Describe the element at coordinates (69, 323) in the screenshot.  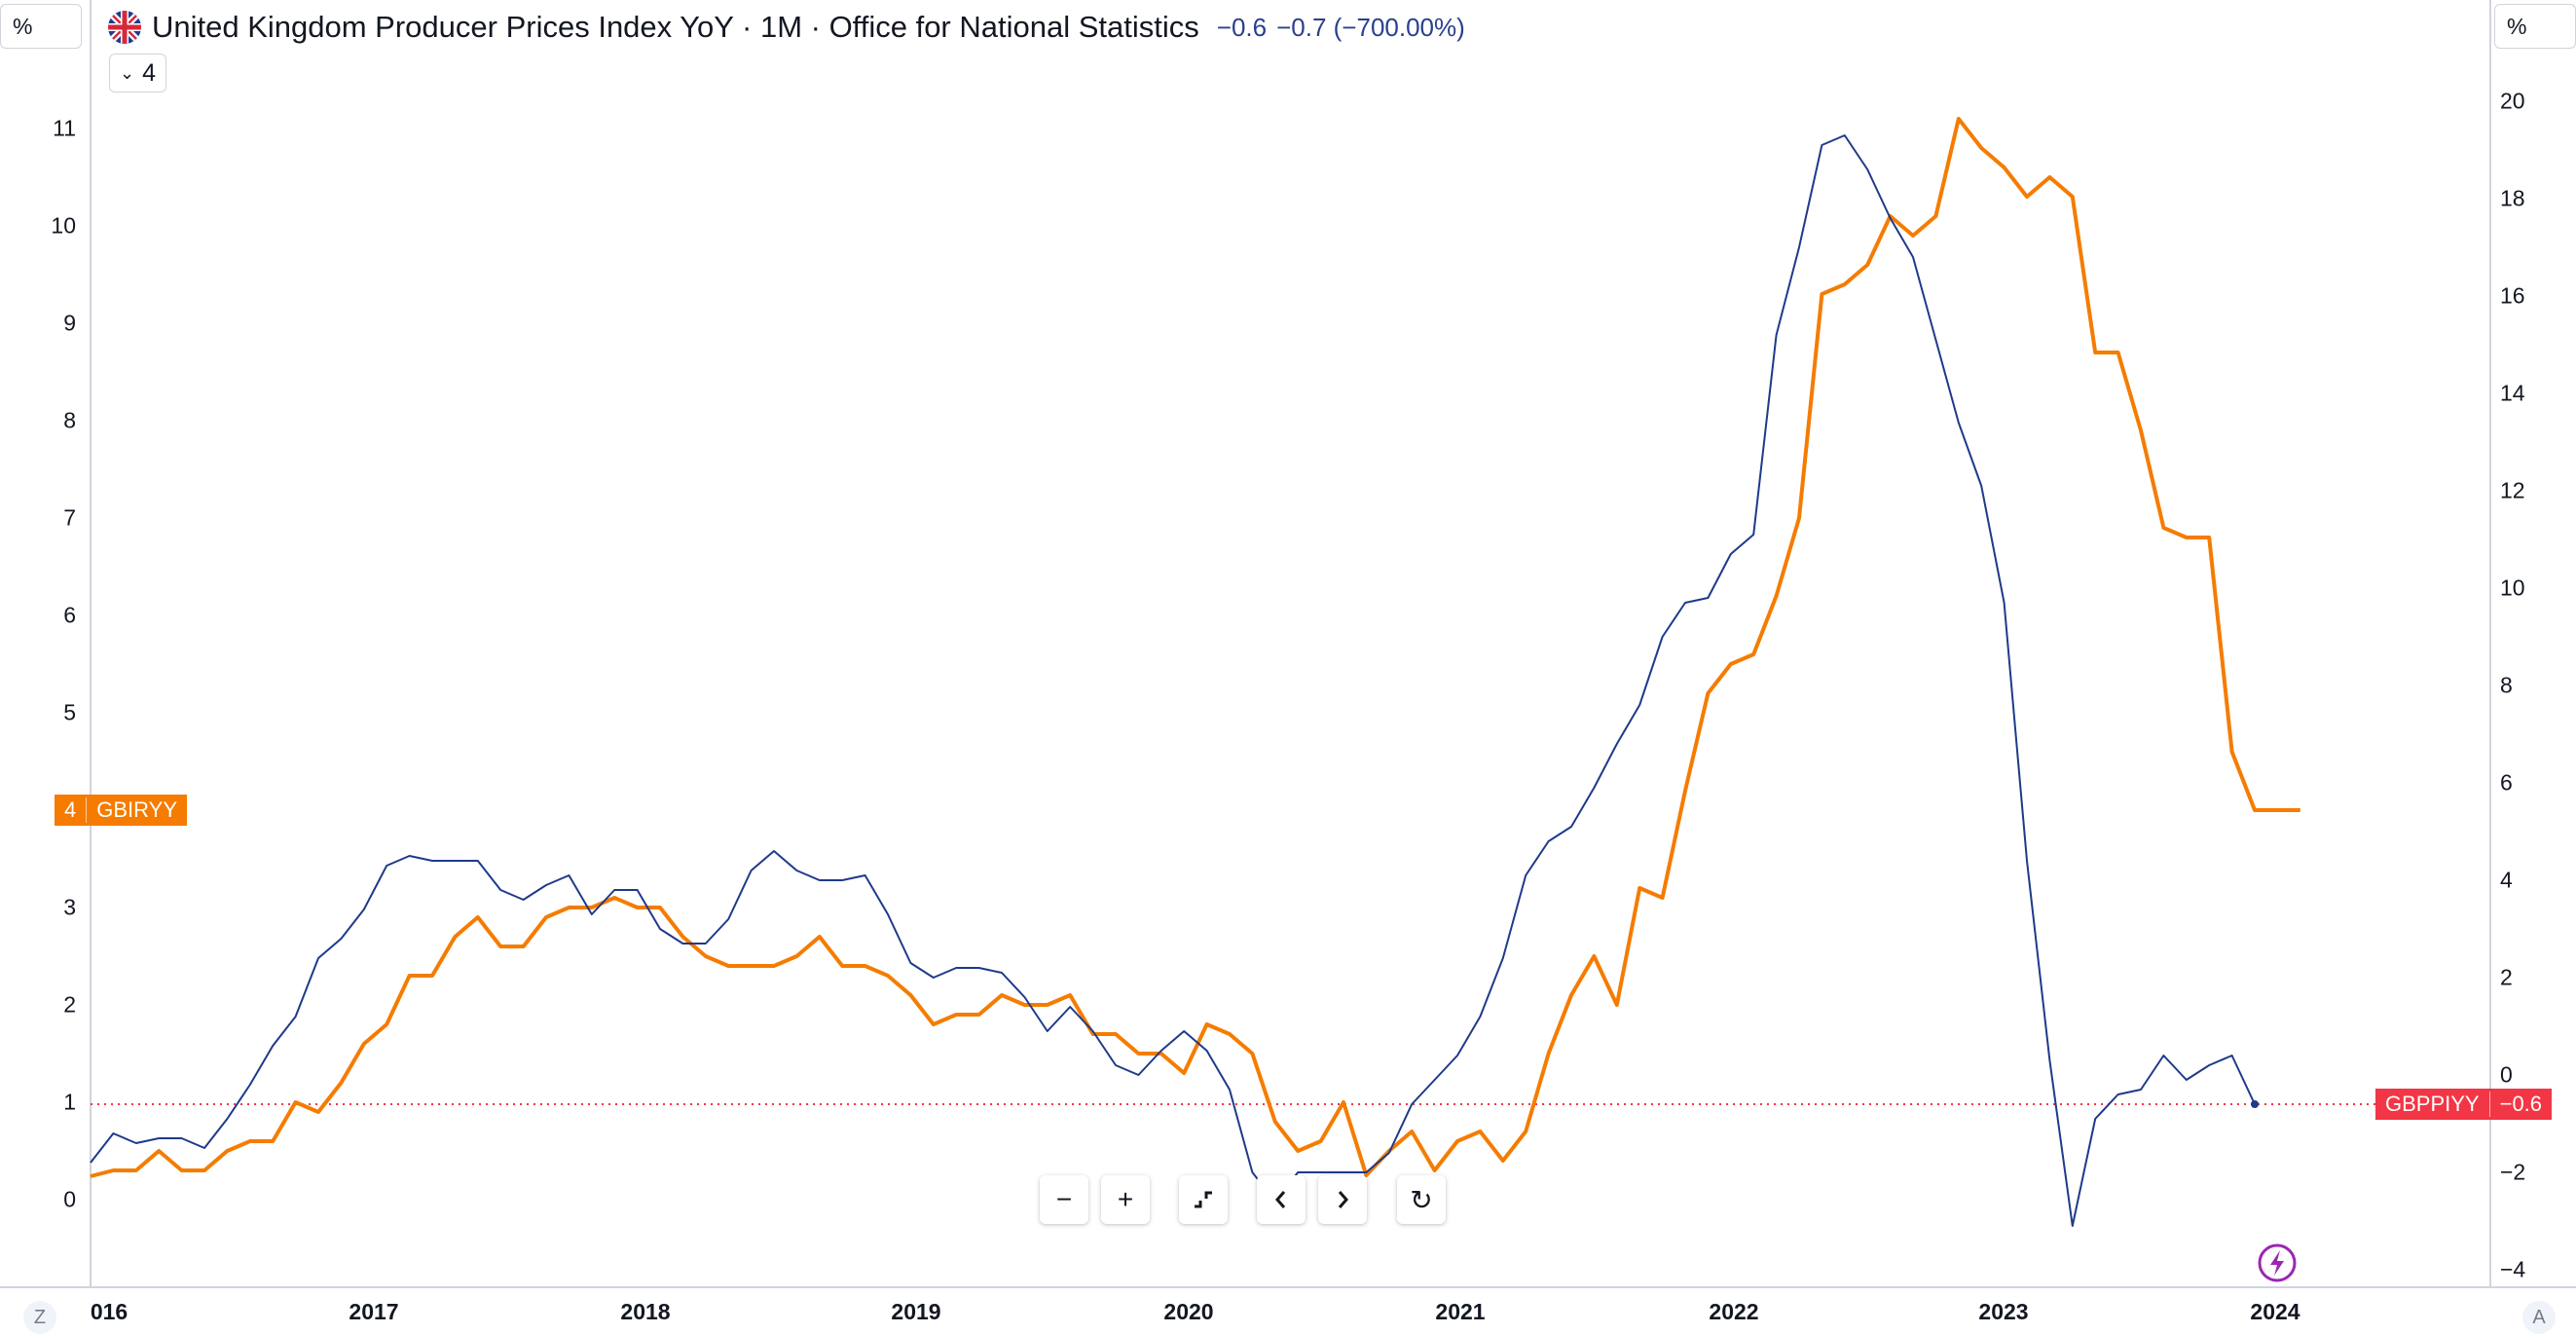
I see `left-tick-label: 9` at that location.